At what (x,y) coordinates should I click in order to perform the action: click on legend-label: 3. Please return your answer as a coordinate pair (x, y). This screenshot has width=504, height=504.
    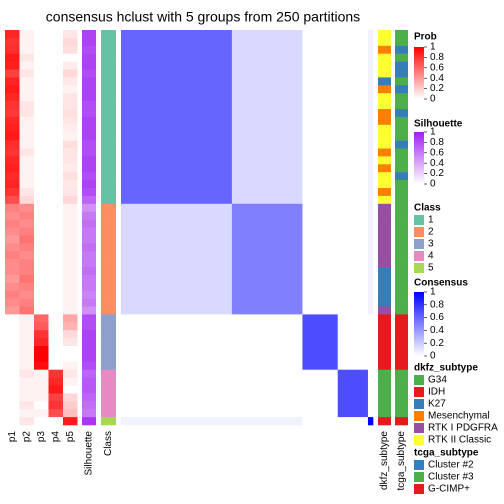
    Looking at the image, I should click on (431, 244).